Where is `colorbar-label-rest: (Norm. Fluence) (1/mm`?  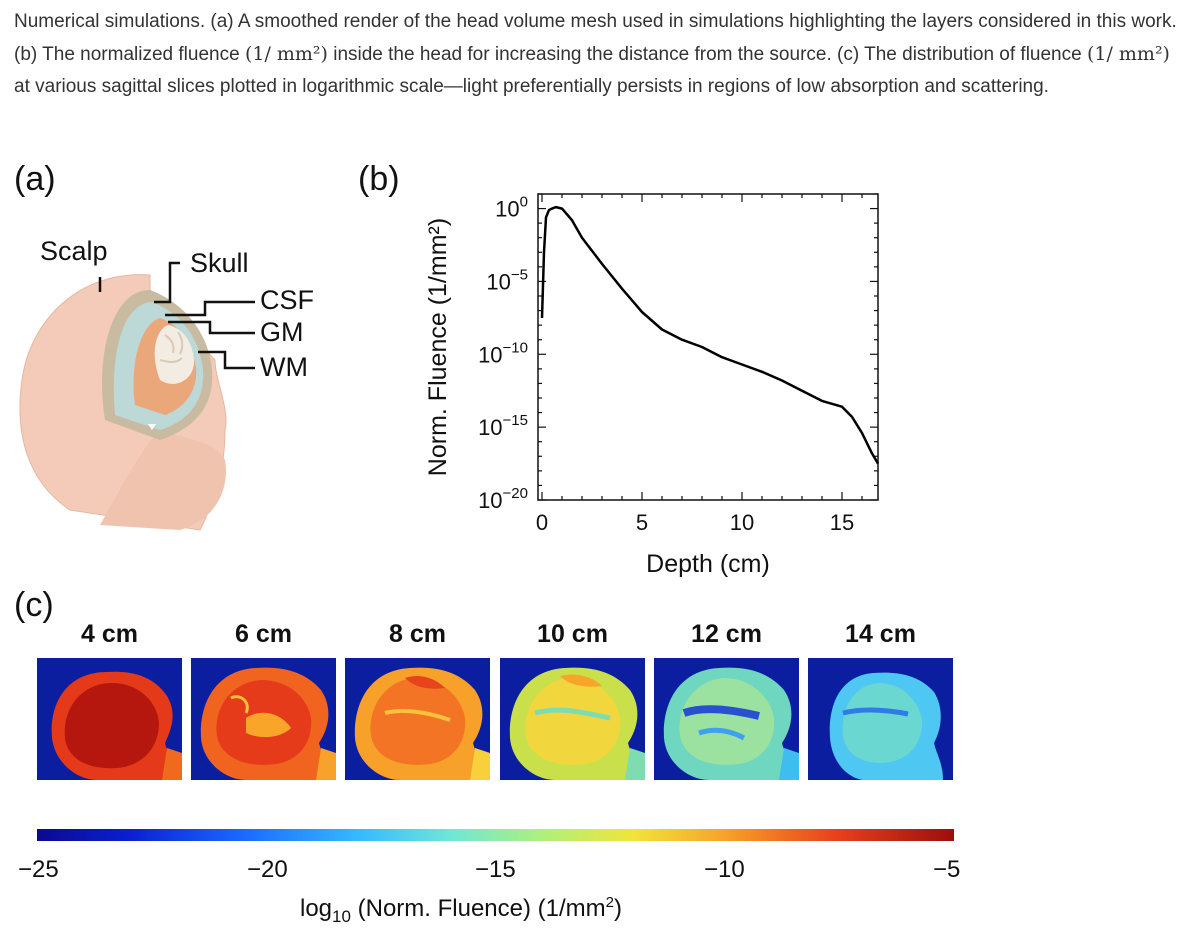
colorbar-label-rest: (Norm. Fluence) (1/mm is located at coordinates (478, 908).